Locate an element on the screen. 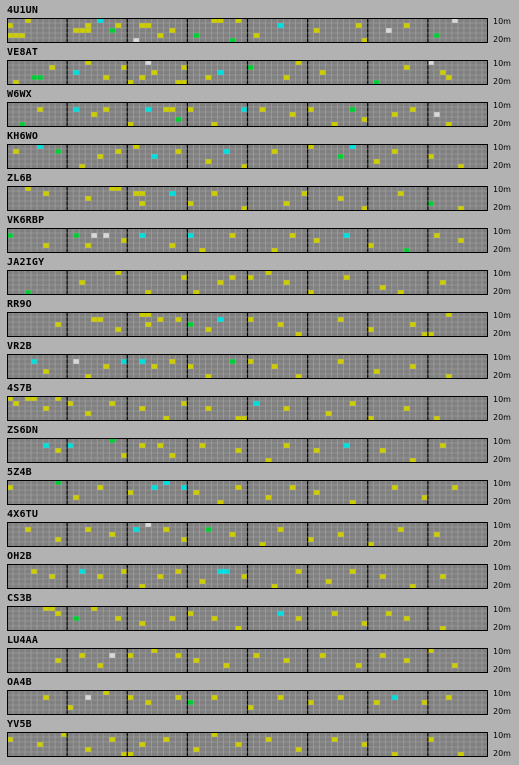 The width and height of the screenshot is (519, 765). station-4u1un: 4U1UN 10m 20m is located at coordinates (259, 22).